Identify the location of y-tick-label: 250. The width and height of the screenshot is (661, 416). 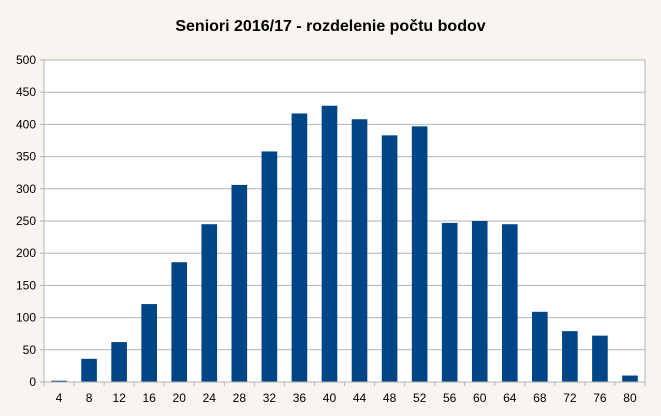
(26, 221).